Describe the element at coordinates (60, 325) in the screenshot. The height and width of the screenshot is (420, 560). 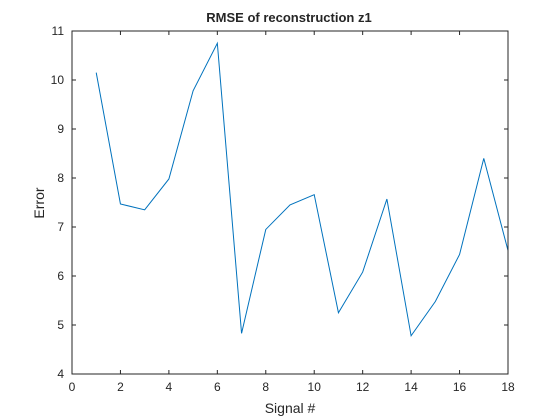
I see `y-tick-label: 5` at that location.